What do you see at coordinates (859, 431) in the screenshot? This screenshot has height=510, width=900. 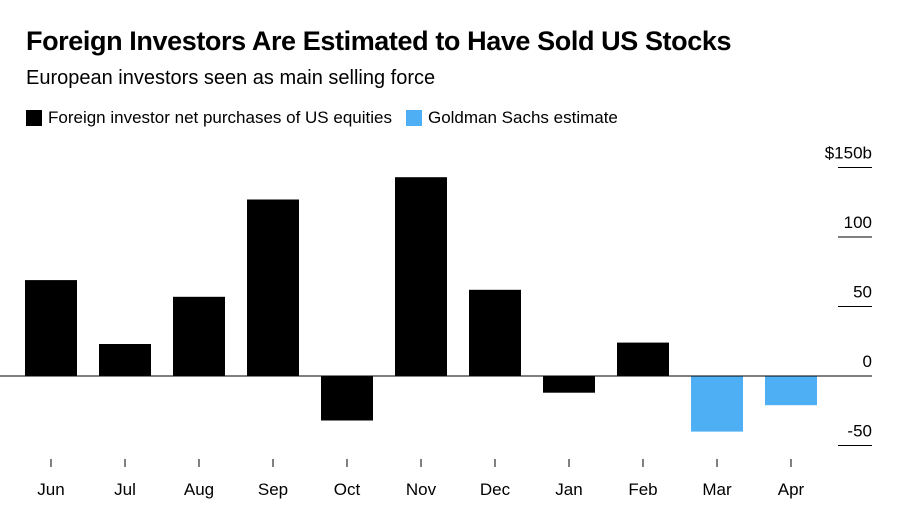 I see `y-tick-label-4: -50` at bounding box center [859, 431].